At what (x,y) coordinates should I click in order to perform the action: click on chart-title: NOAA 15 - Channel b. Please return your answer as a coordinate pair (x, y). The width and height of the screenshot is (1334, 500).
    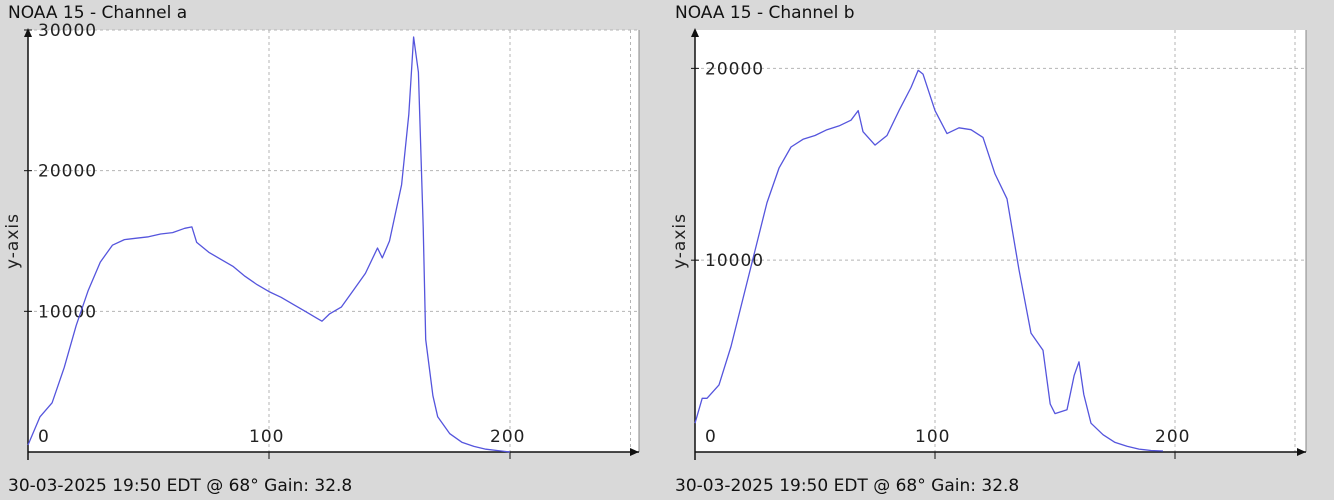
    Looking at the image, I should click on (765, 13).